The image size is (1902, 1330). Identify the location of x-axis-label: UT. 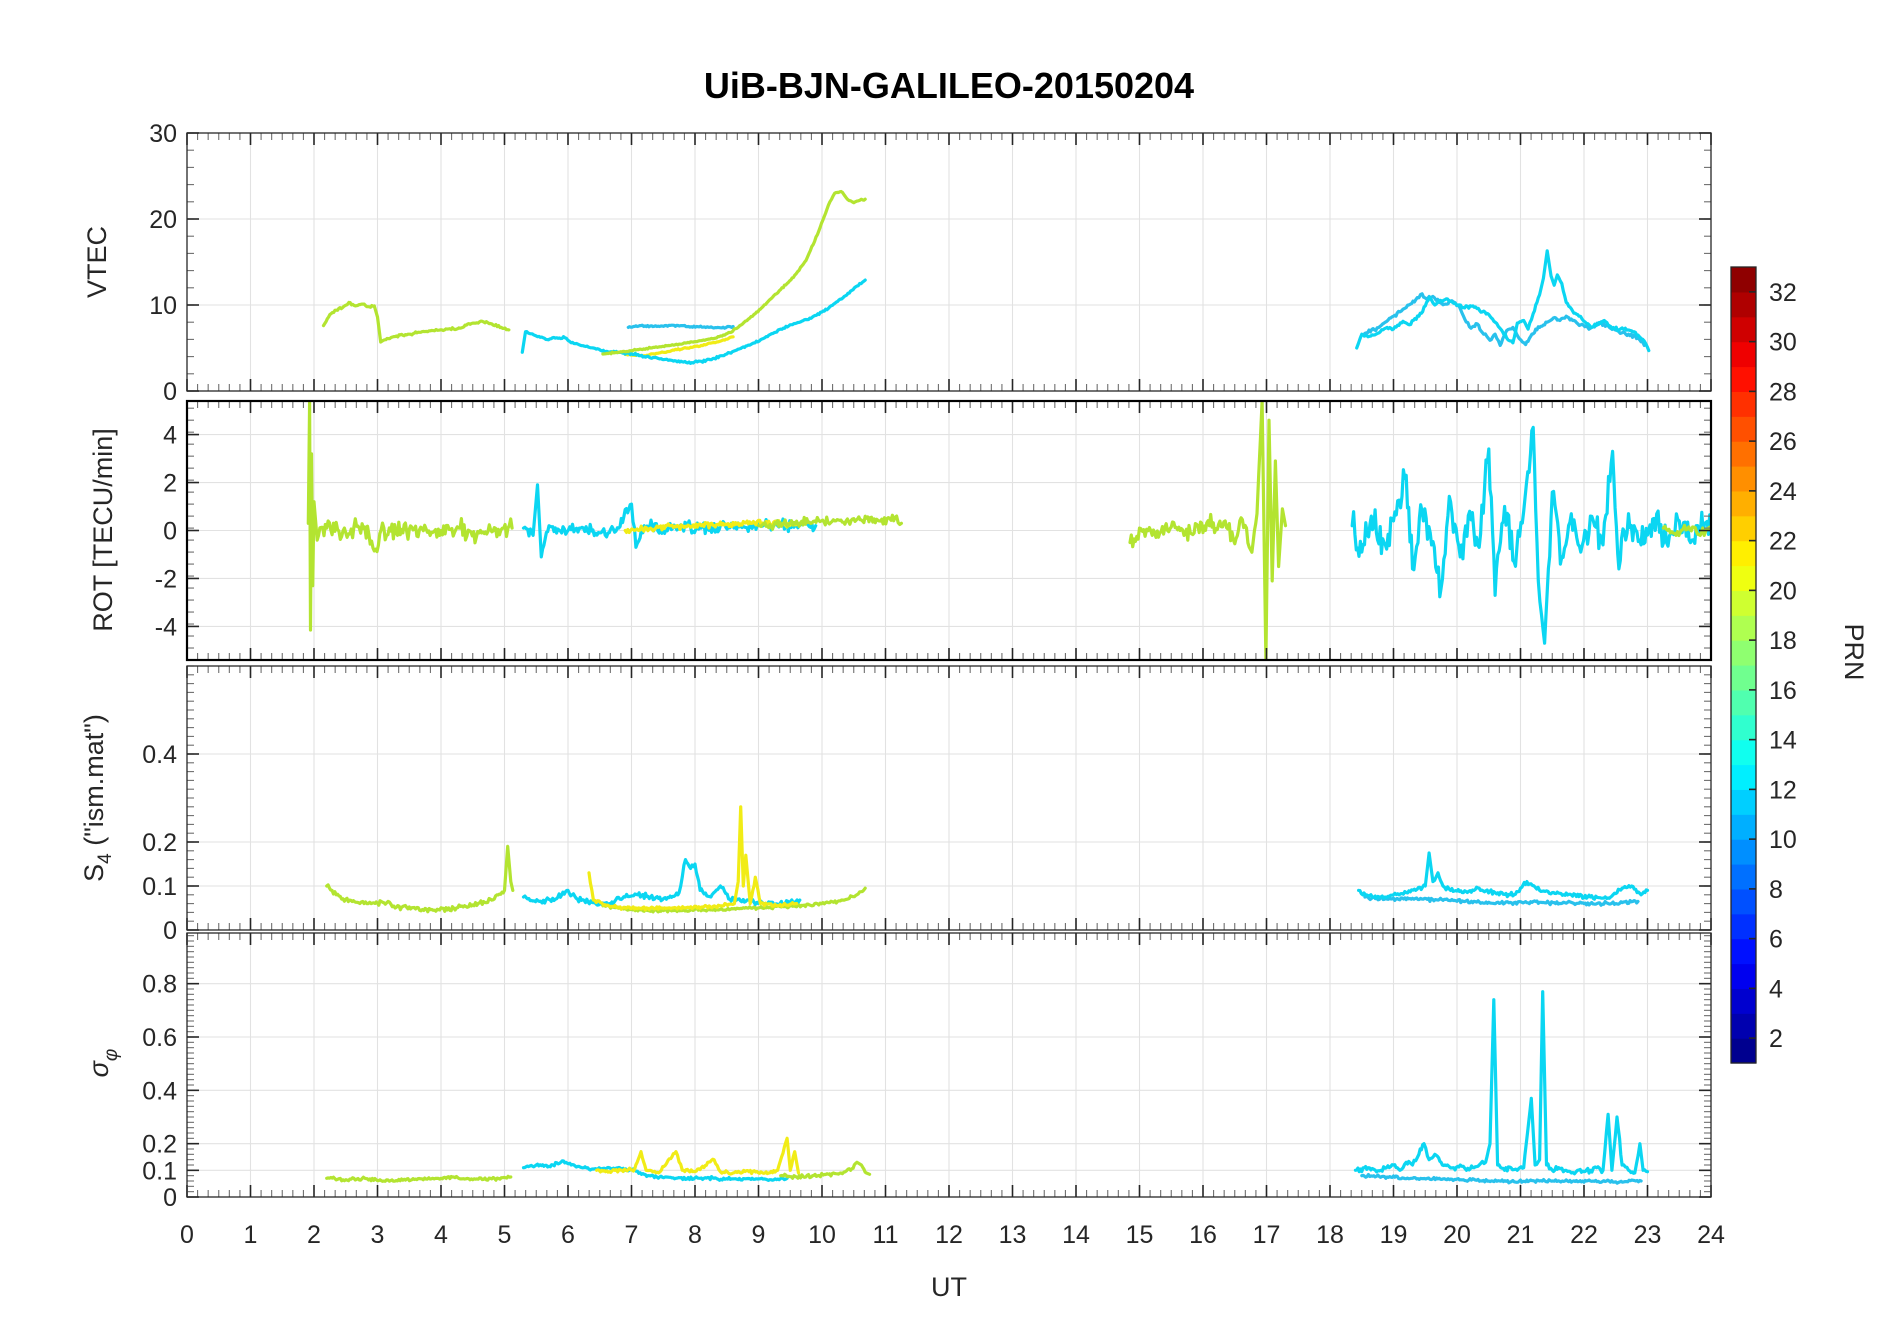
(949, 1287).